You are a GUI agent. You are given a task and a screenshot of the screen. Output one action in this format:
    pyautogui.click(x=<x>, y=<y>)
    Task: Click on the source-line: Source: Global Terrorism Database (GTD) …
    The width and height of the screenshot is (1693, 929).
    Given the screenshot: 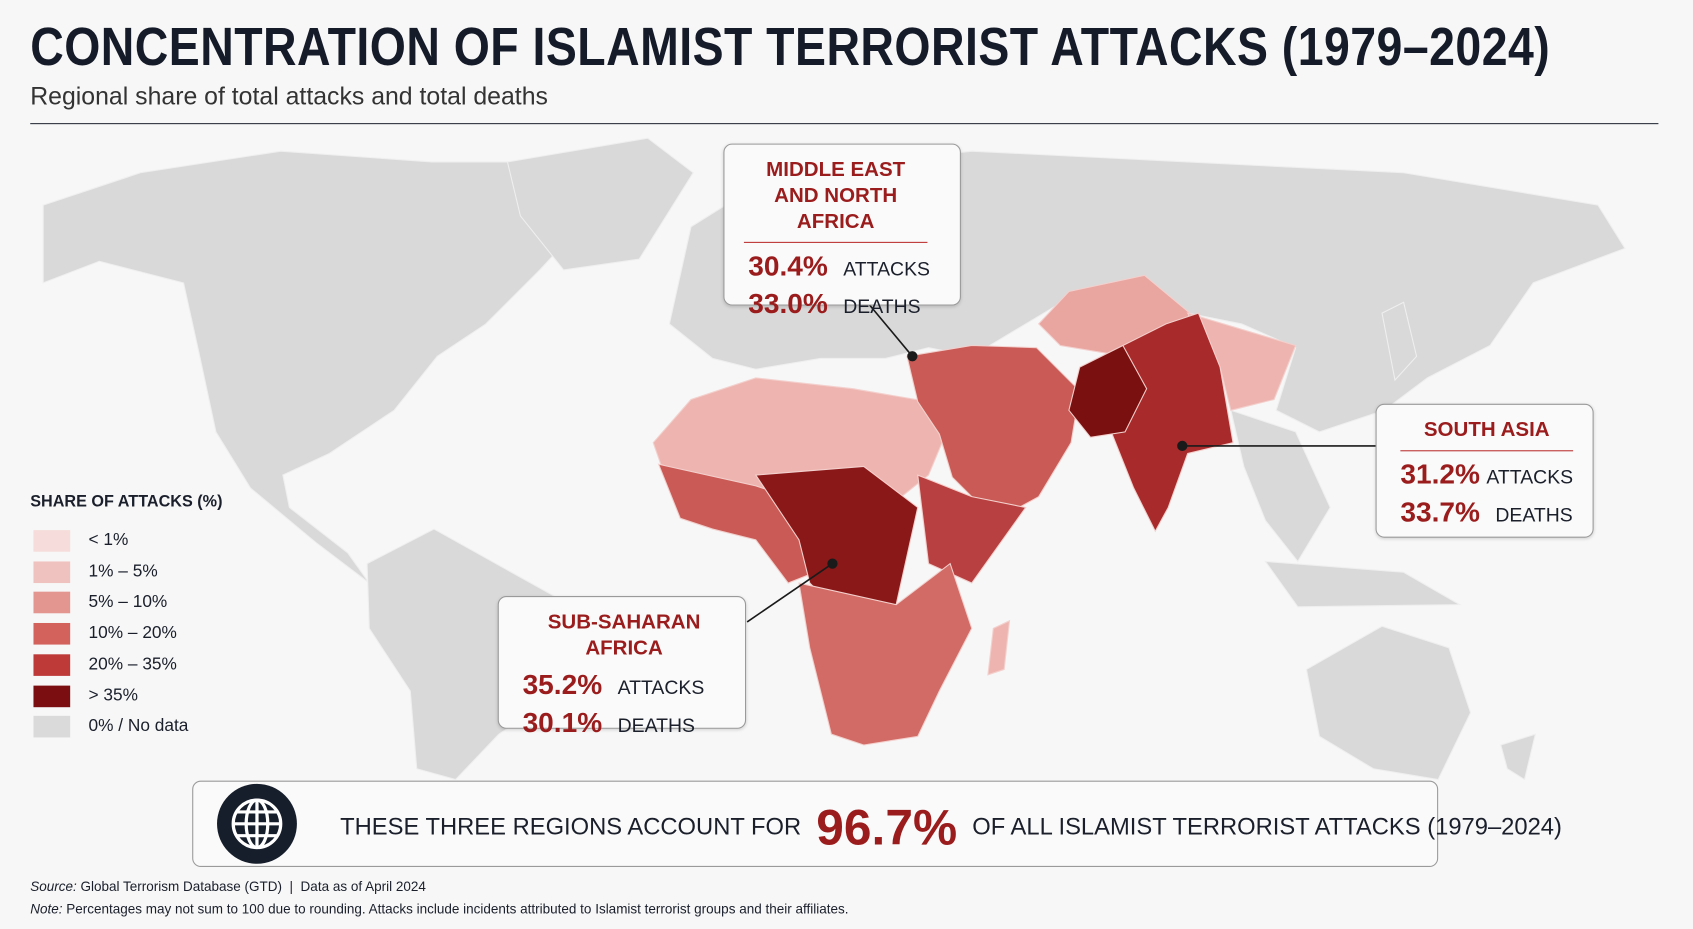 What is the action you would take?
    pyautogui.click(x=228, y=886)
    